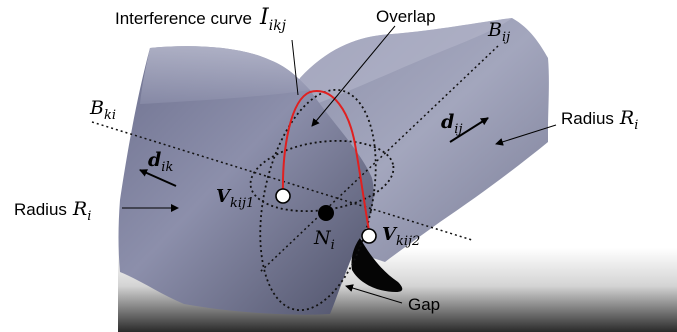 The height and width of the screenshot is (332, 677). What do you see at coordinates (235, 198) in the screenshot?
I see `label-v-kij1: Vkij1` at bounding box center [235, 198].